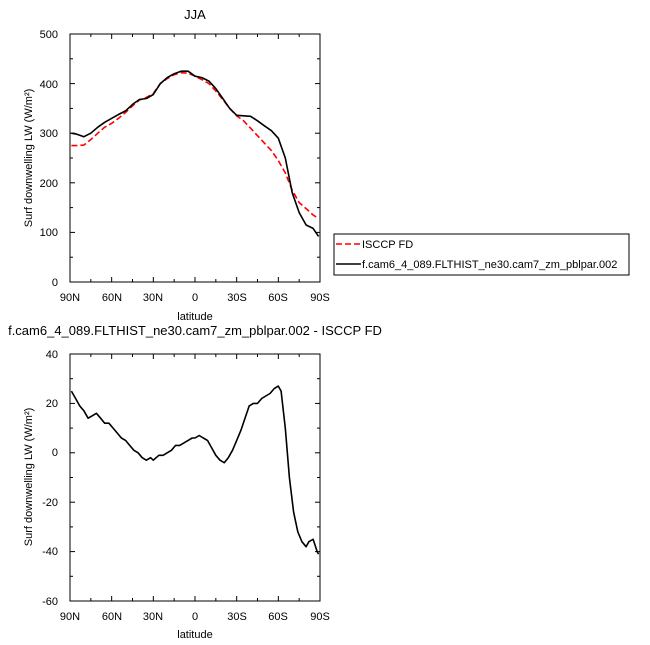 The image size is (650, 645). What do you see at coordinates (52, 404) in the screenshot?
I see `bottom-ytick-label: 20` at bounding box center [52, 404].